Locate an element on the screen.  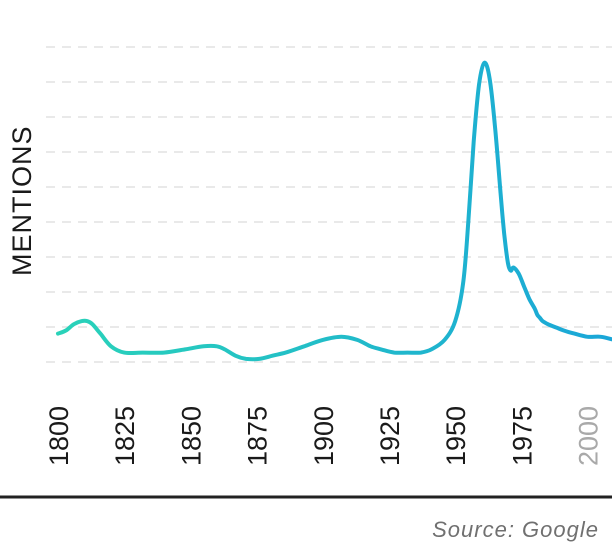
x-tick-label-1975: 1975 is located at coordinates (522, 436).